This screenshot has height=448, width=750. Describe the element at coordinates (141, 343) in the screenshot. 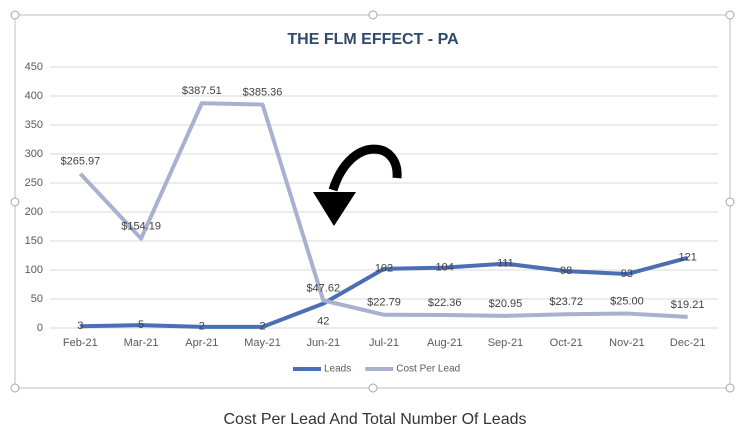

I see `x-tick-label: Mar-21` at that location.